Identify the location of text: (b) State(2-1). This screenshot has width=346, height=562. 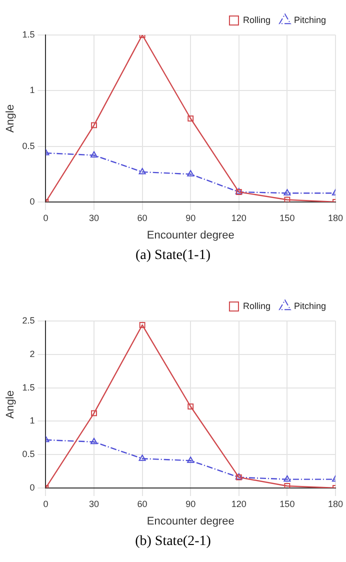
(173, 542).